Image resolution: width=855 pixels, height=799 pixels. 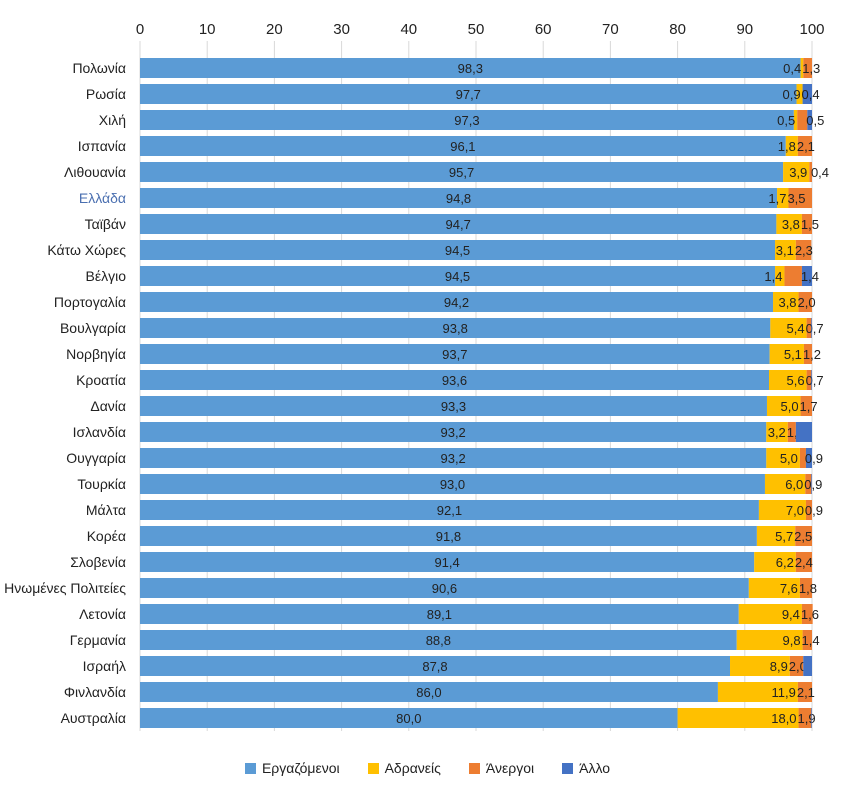 I want to click on category-label: Βουλγαρία, so click(x=93, y=328).